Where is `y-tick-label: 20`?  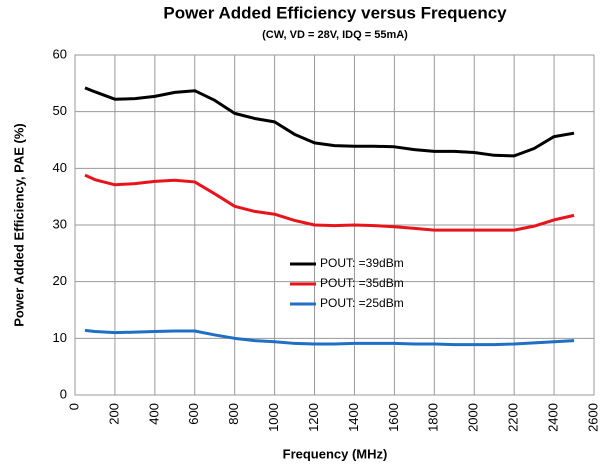
y-tick-label: 20 is located at coordinates (60, 280).